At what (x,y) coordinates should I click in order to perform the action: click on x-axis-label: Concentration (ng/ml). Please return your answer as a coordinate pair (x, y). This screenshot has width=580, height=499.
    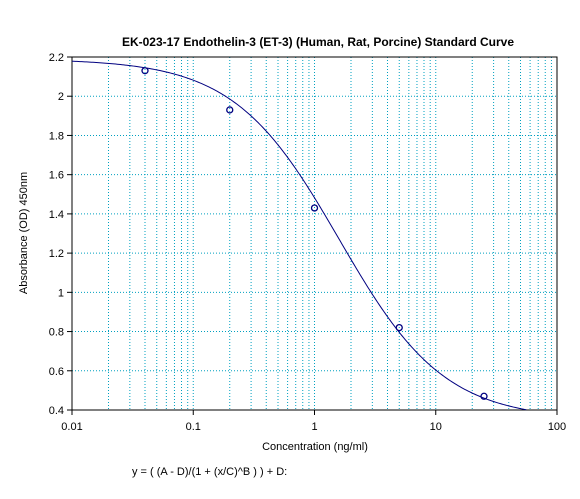
    Looking at the image, I should click on (315, 447).